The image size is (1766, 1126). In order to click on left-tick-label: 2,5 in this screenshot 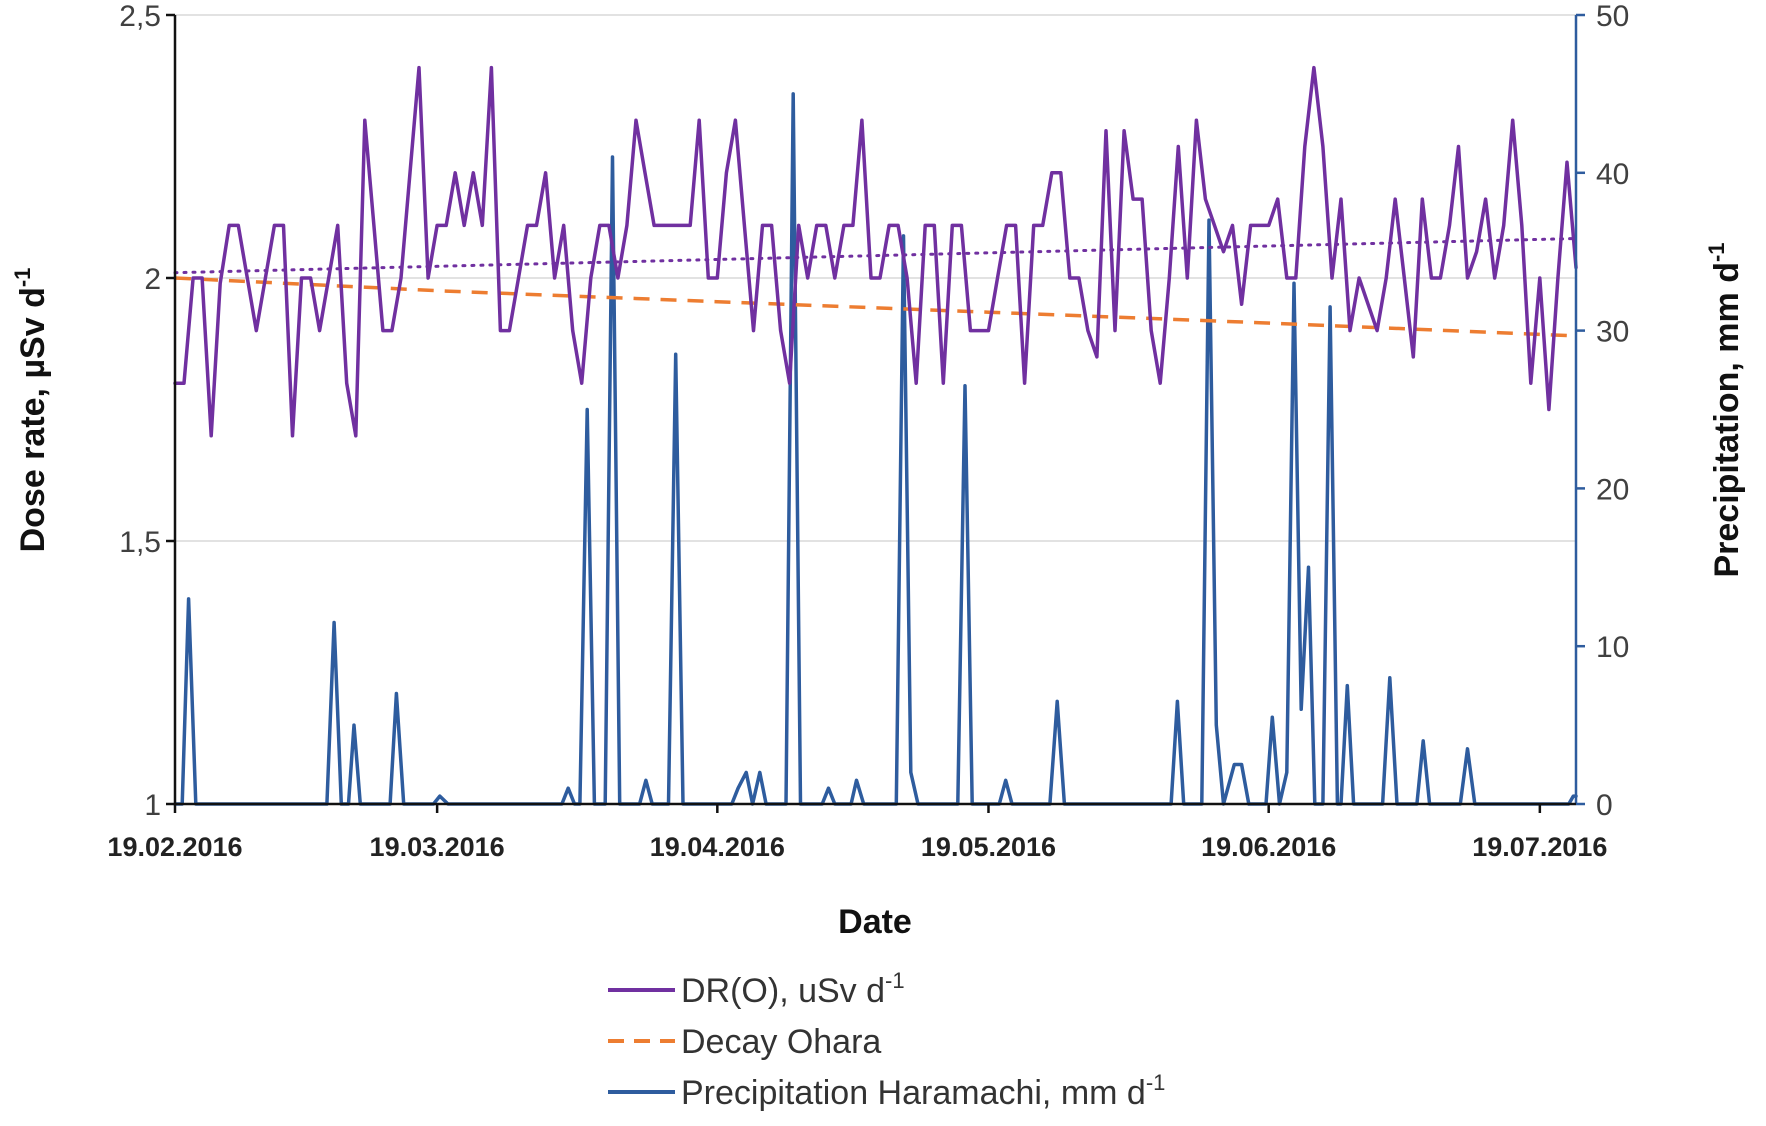, I will do `click(140, 16)`.